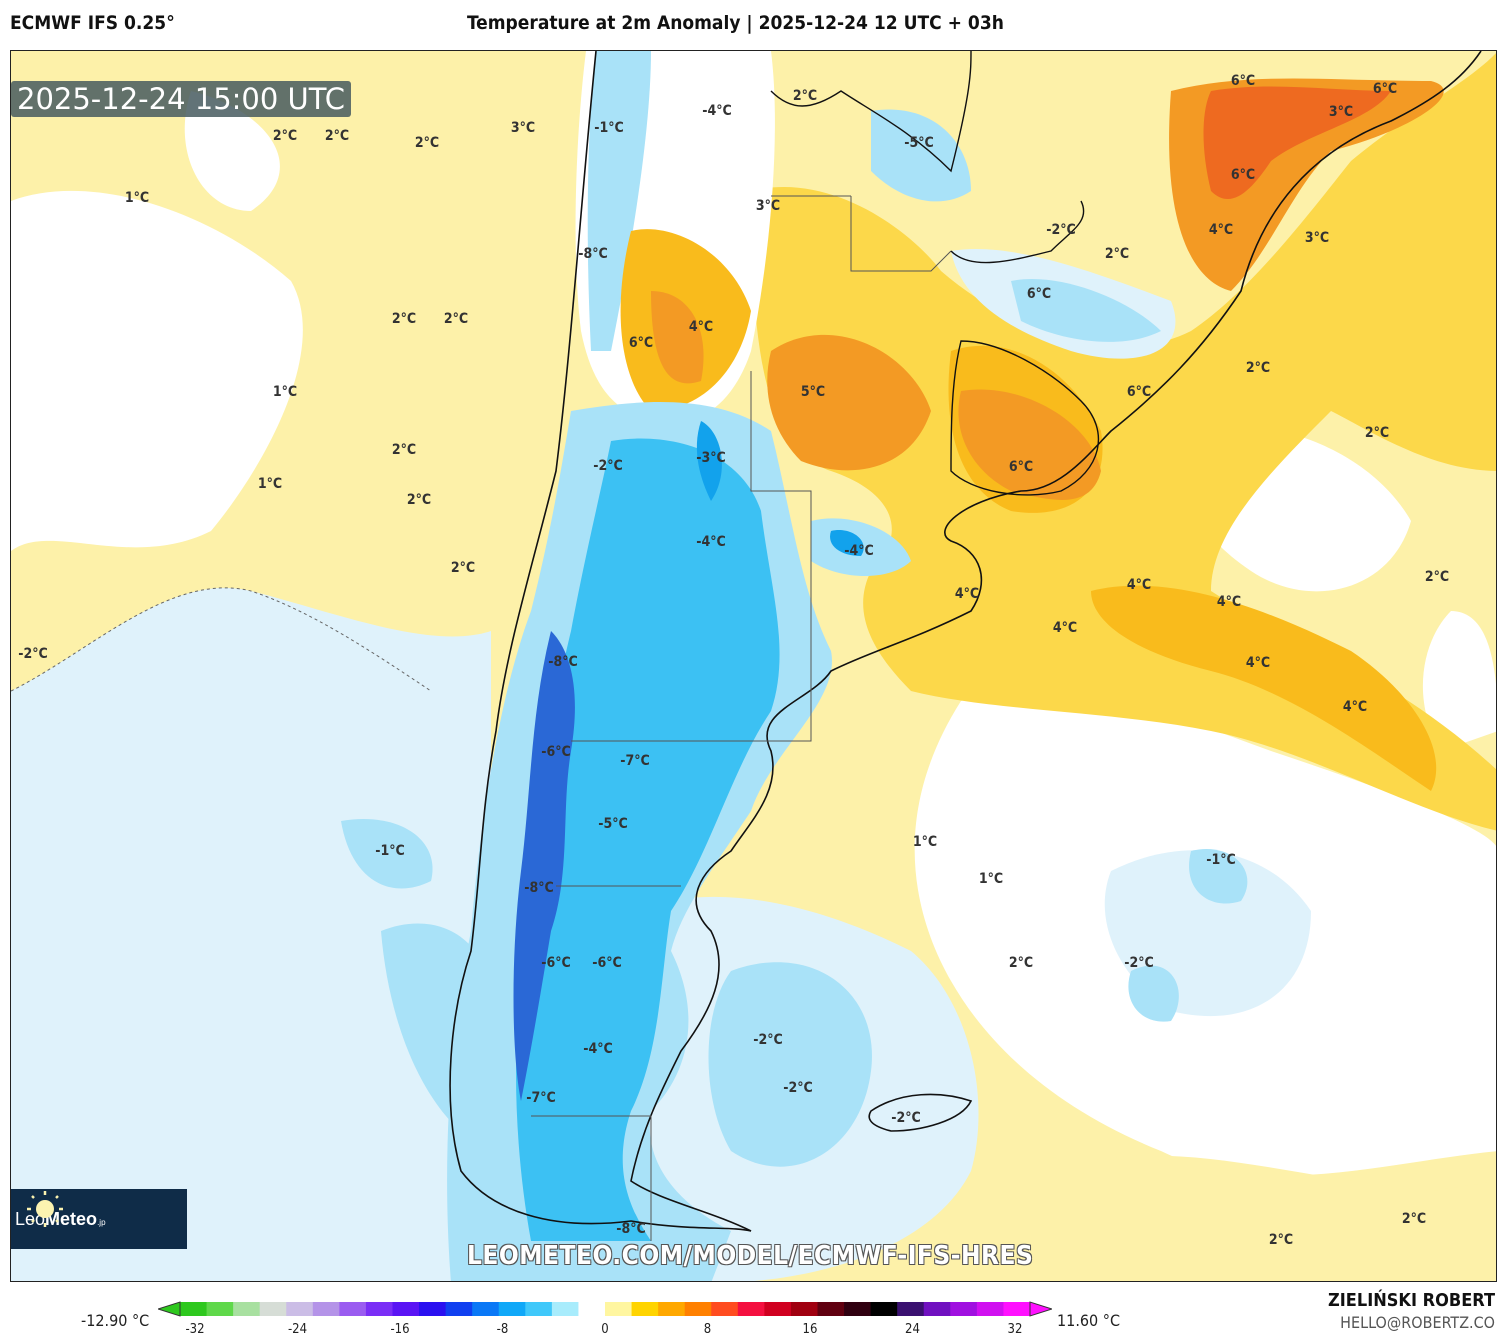 This screenshot has width=1505, height=1338. I want to click on cold-ocean-east, so click(971, 1065).